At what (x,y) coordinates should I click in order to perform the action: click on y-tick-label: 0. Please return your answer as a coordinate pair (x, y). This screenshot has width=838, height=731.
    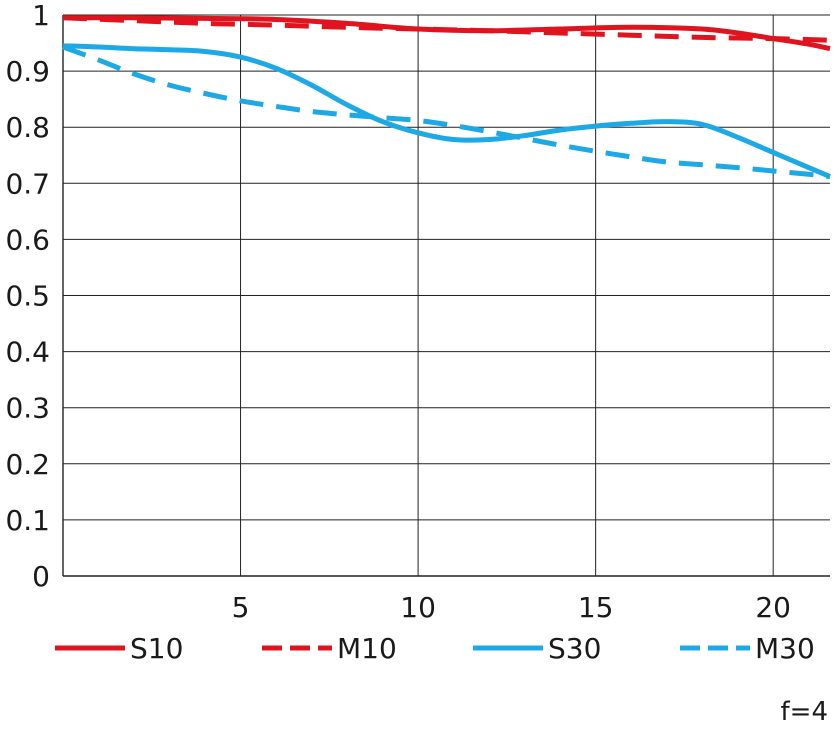
    Looking at the image, I should click on (41, 576).